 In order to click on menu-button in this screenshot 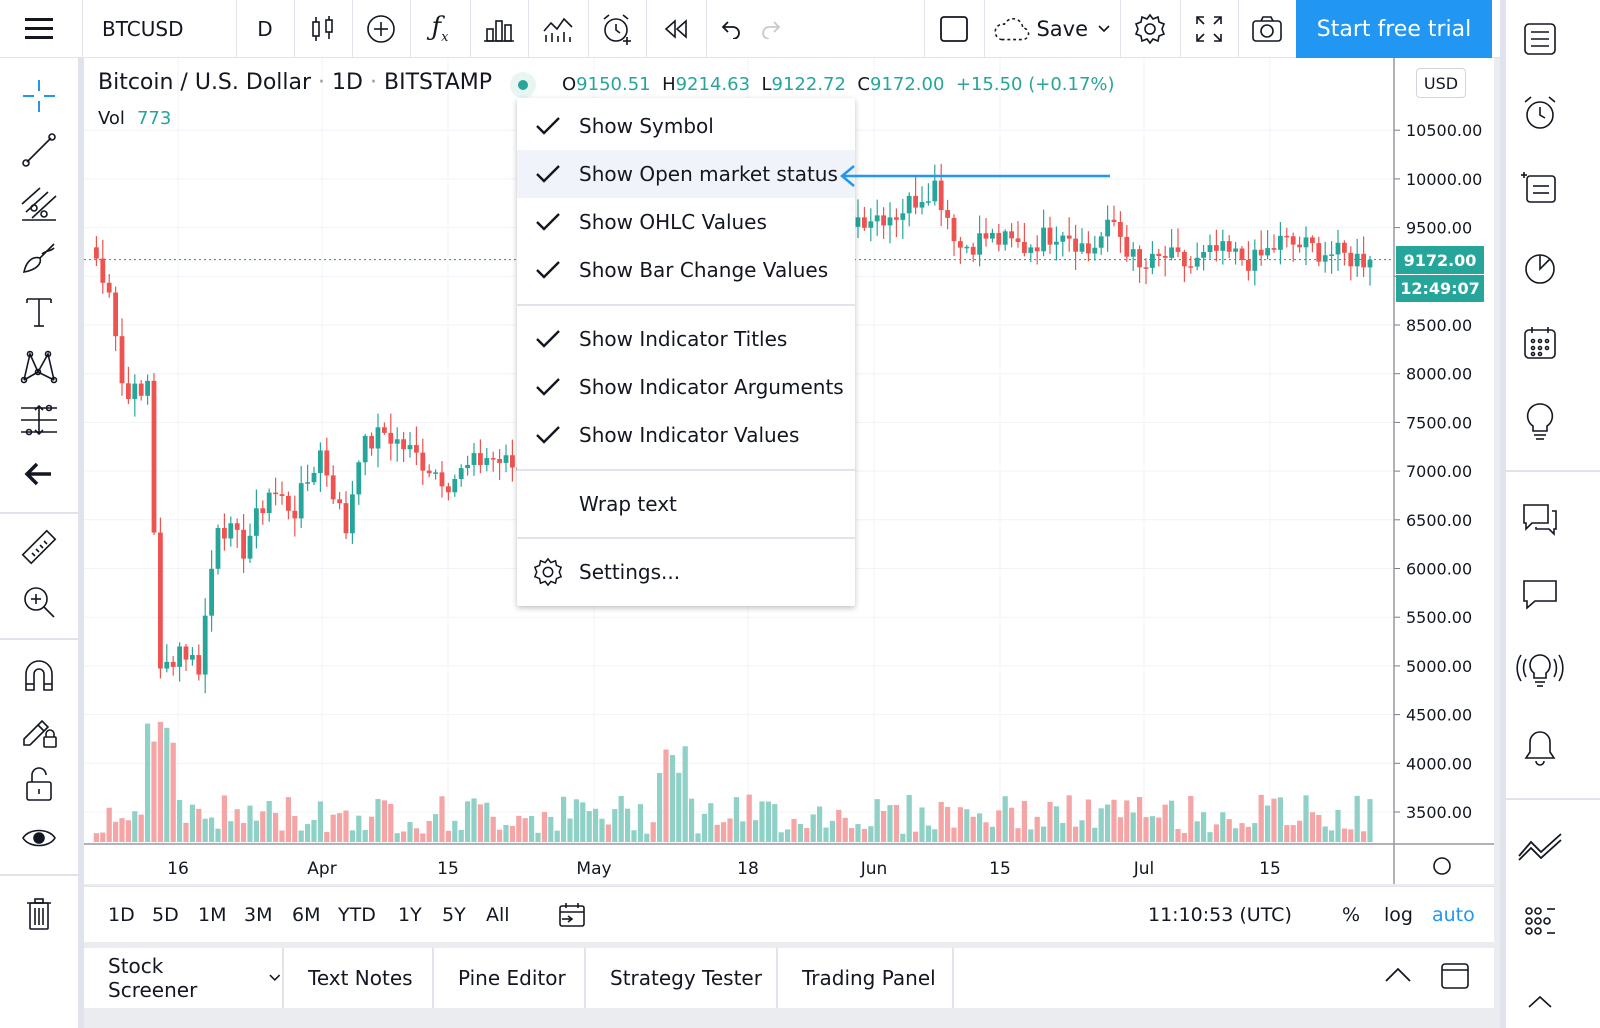, I will do `click(39, 29)`.